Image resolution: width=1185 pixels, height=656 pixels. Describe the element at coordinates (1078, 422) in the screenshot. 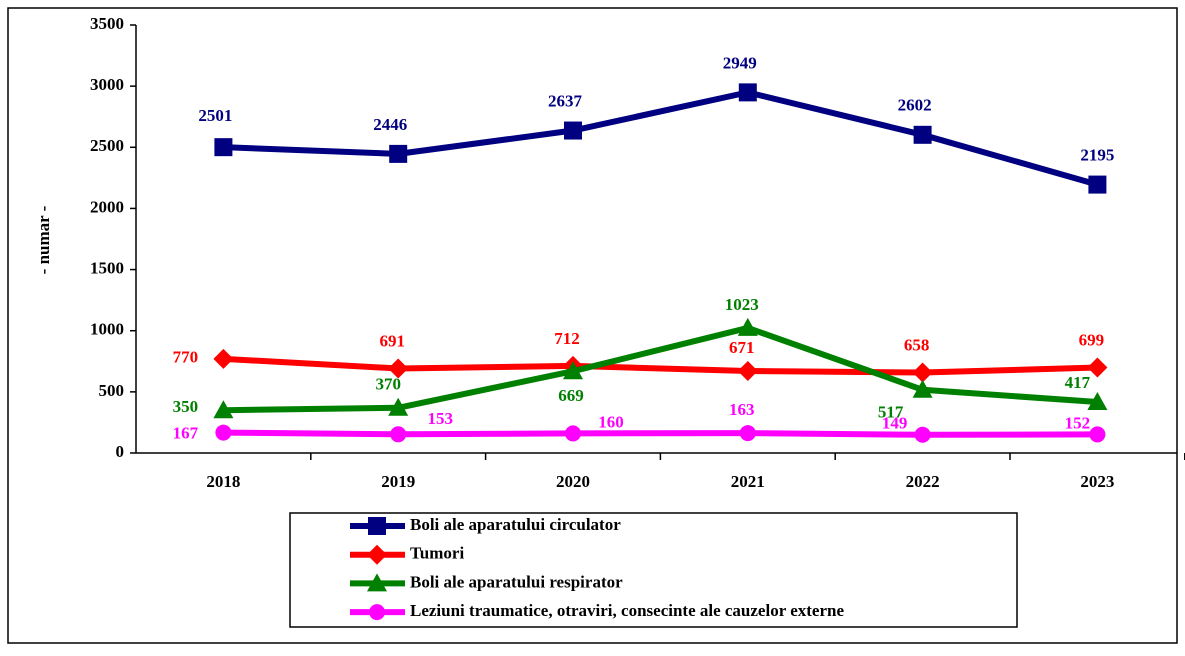

I see `data-label: 152` at that location.